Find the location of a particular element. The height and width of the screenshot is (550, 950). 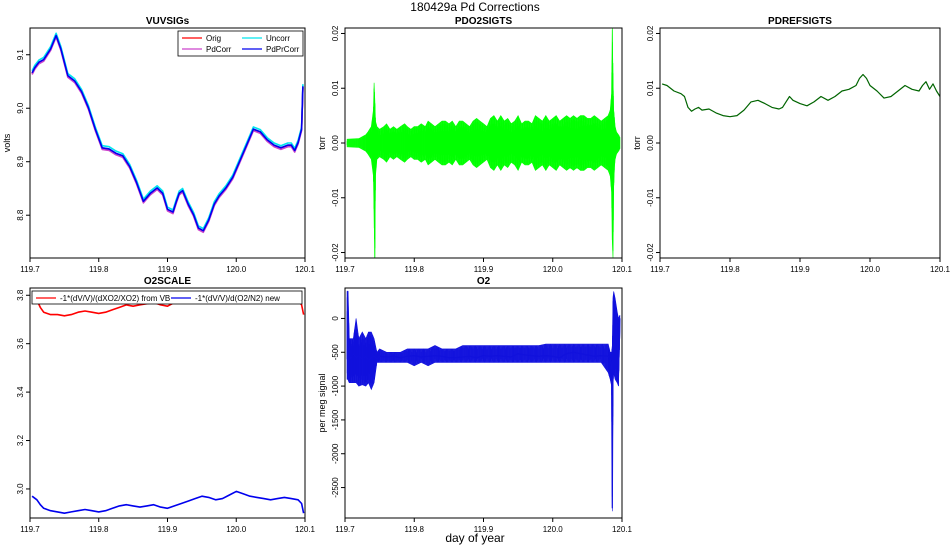

y-tick-label: 9.0 is located at coordinates (20, 108).